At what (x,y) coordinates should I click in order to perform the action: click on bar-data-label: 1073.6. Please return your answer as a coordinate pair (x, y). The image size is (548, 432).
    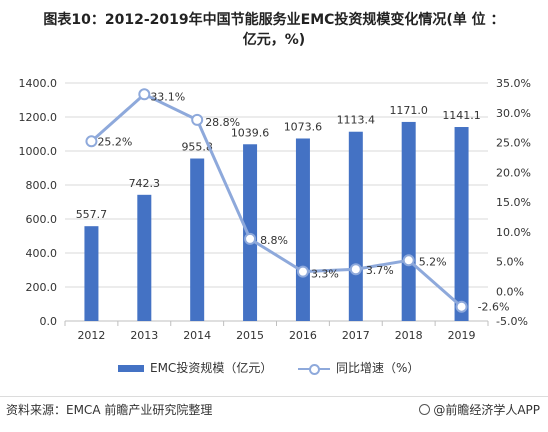
    Looking at the image, I should click on (303, 126).